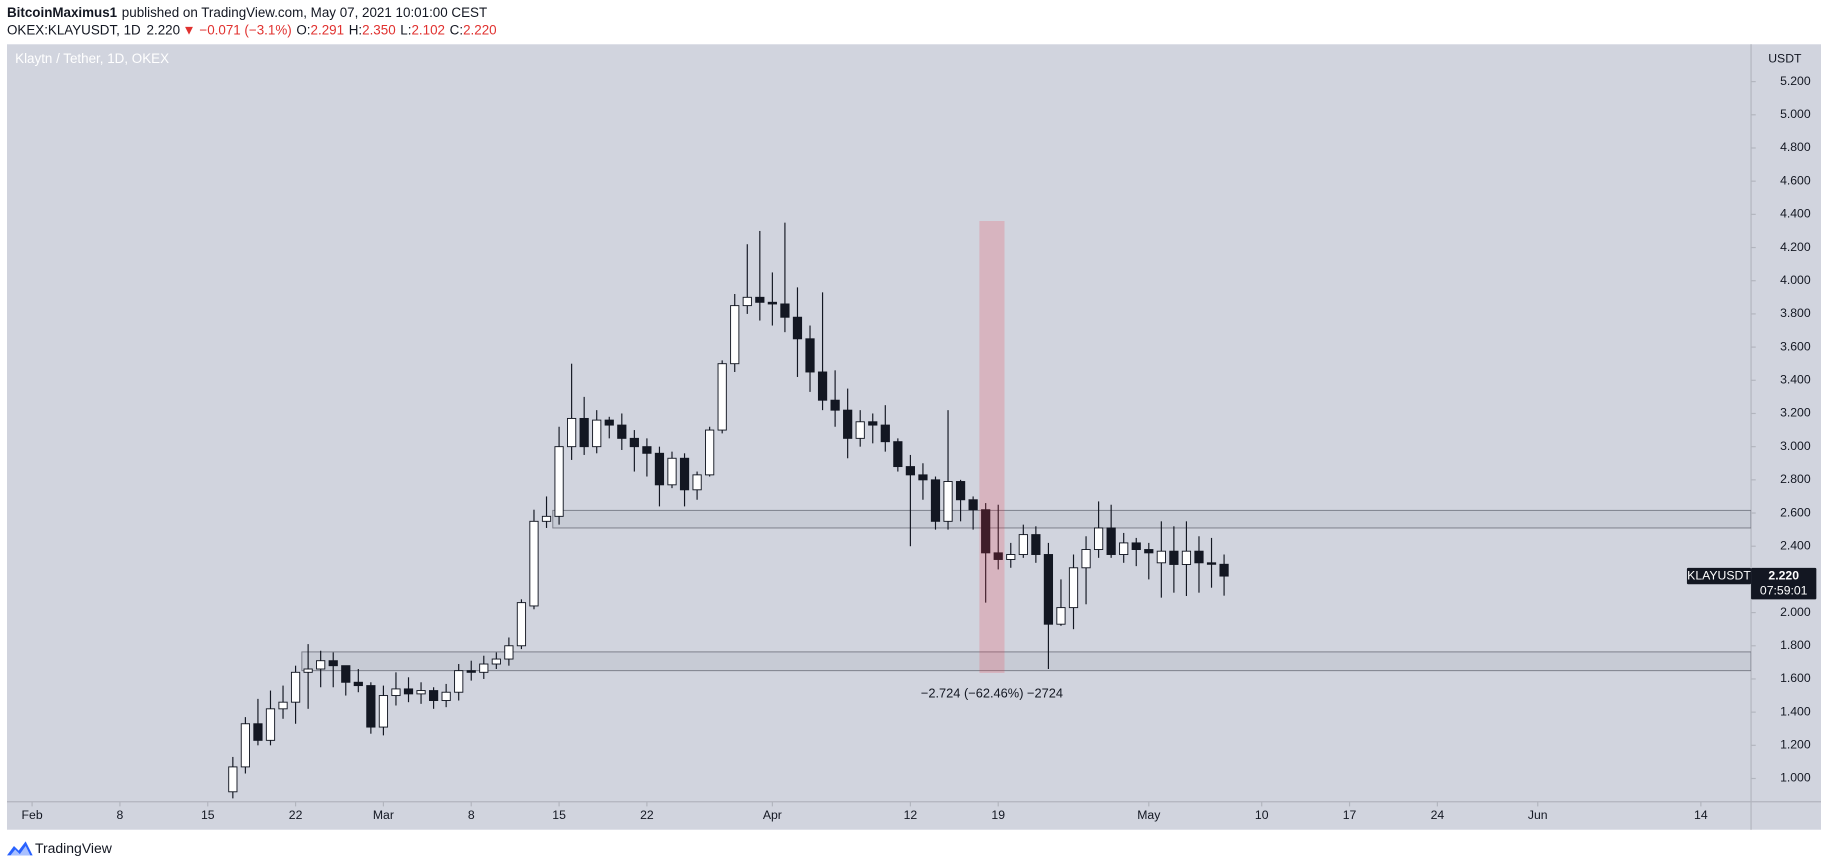 This screenshot has width=1828, height=867. Describe the element at coordinates (1350, 815) in the screenshot. I see `x-tick-label: 17` at that location.